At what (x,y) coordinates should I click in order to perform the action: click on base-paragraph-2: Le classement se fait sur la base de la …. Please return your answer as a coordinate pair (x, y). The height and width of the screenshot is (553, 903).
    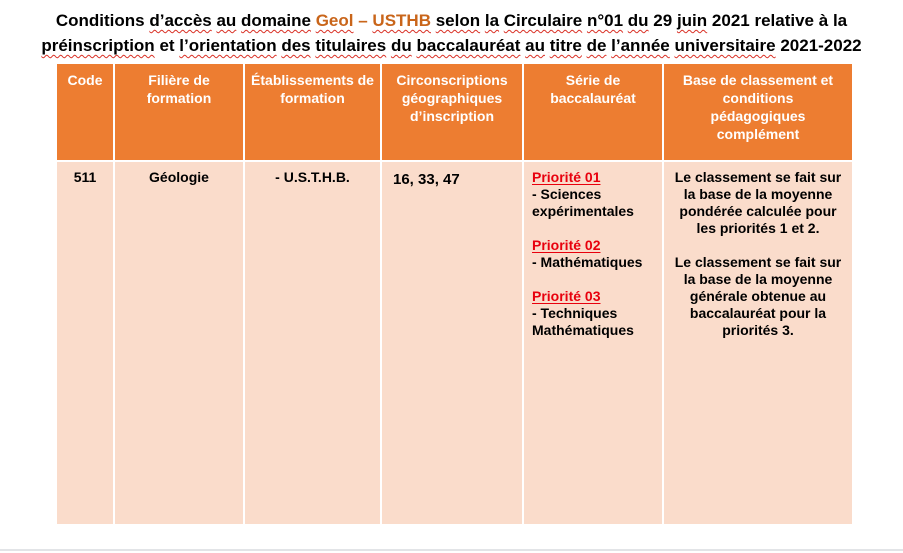
    Looking at the image, I should click on (758, 296).